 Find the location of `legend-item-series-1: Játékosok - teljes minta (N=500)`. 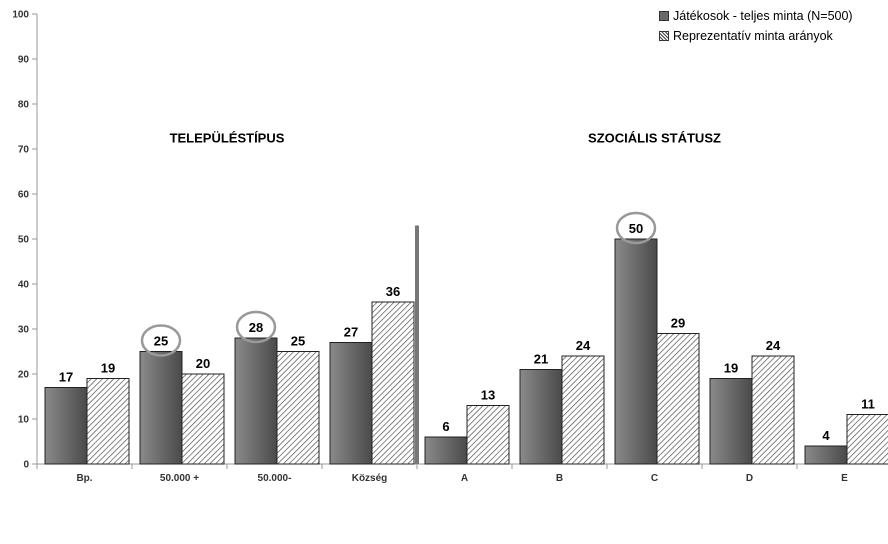

legend-item-series-1: Játékosok - teljes minta (N=500) is located at coordinates (756, 16).